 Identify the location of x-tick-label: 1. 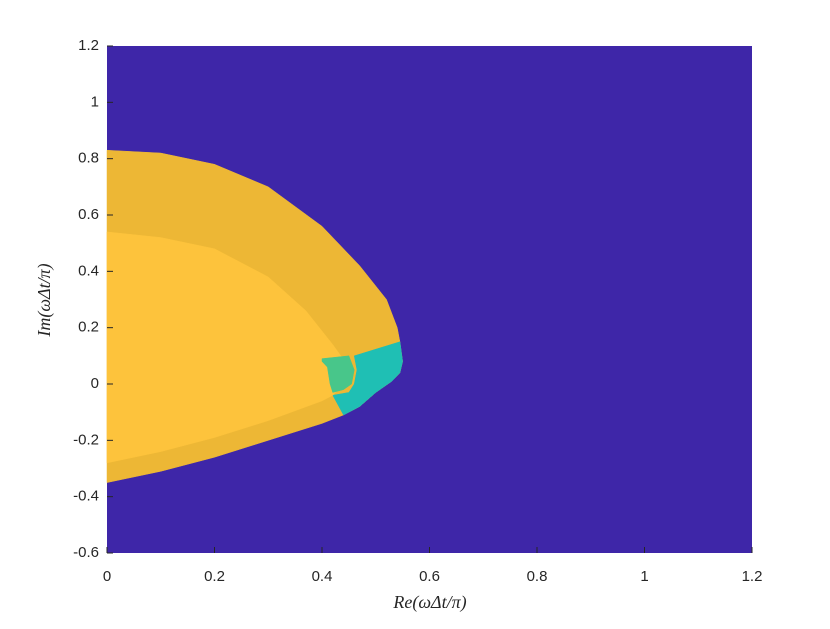
(644, 576).